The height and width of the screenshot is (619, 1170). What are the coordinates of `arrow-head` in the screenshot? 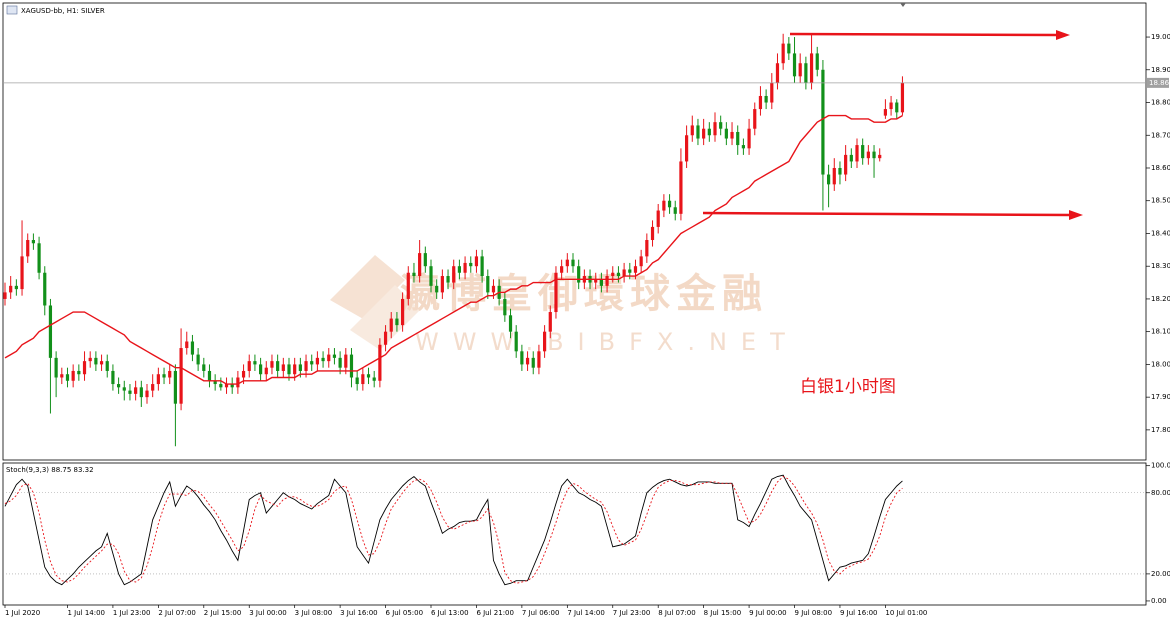 It's located at (1076, 215).